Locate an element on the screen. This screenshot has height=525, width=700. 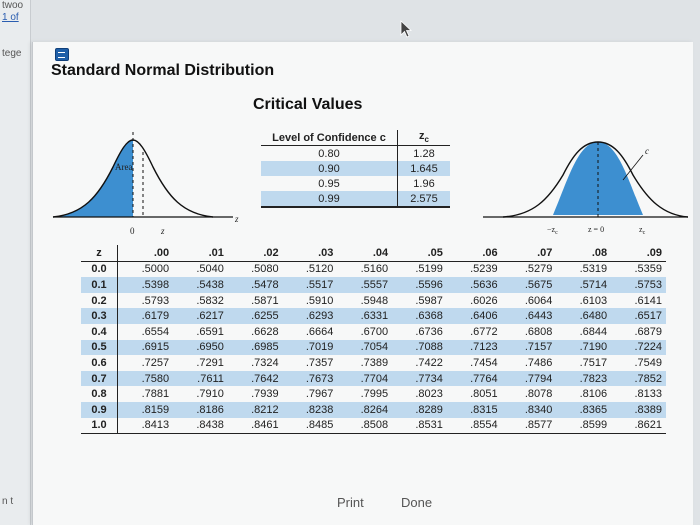
probability-cell: .7257 is located at coordinates (155, 362).